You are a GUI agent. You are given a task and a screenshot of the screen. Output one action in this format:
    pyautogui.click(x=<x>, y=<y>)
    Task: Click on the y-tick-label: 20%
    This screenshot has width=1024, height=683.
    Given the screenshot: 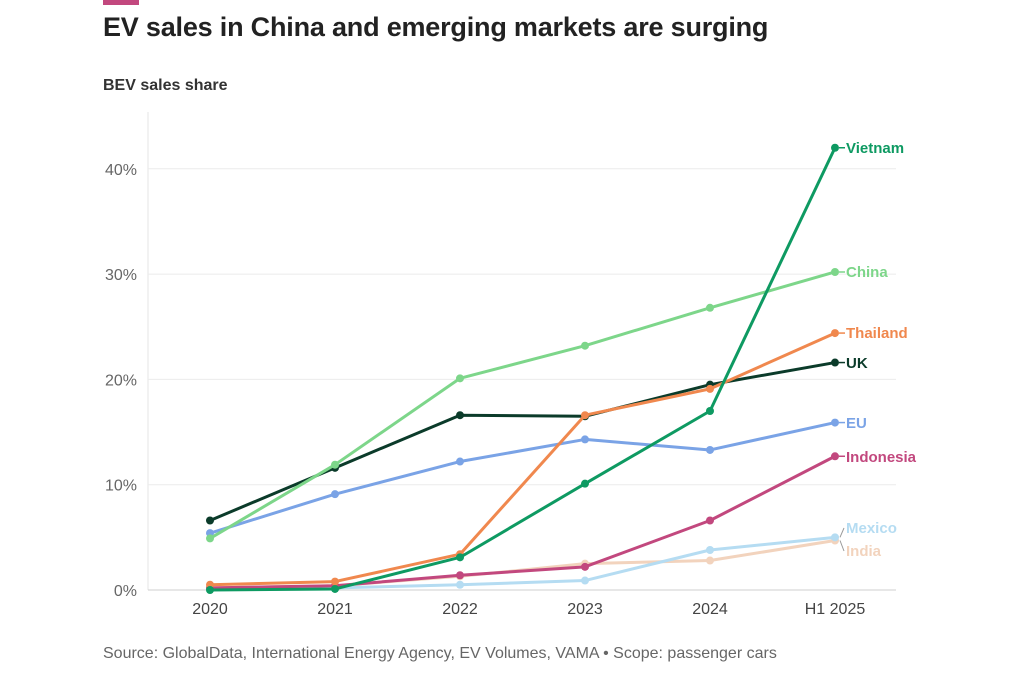 What is the action you would take?
    pyautogui.click(x=121, y=380)
    